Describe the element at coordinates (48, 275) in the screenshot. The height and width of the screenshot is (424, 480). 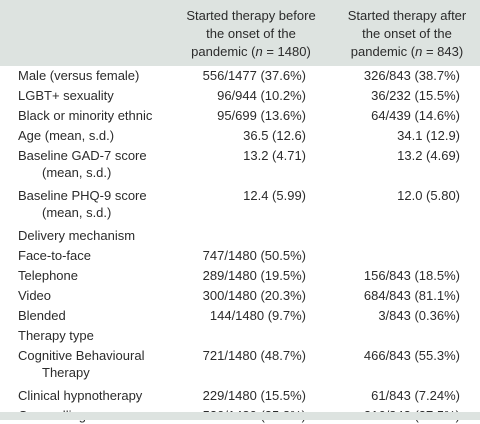
I see `row-label-text: Telephone` at that location.